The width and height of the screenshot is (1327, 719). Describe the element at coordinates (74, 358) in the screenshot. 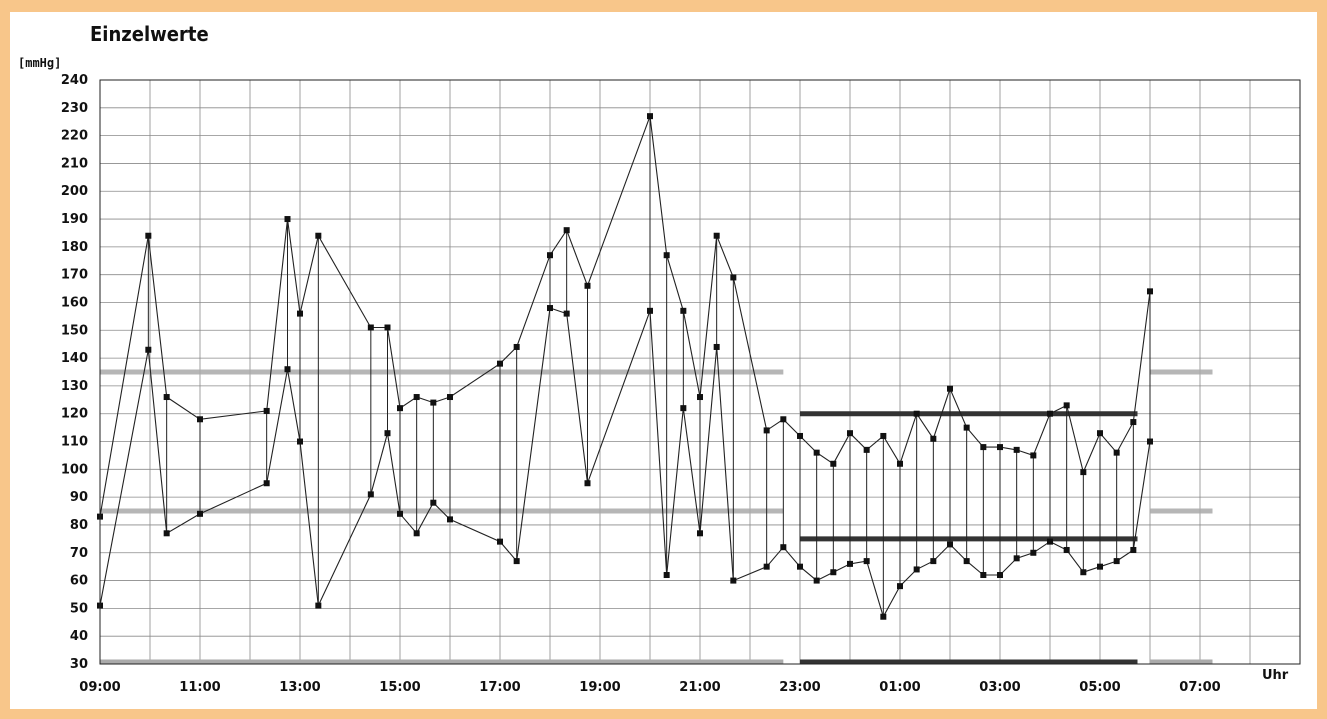

I see `y-tick-label: 140` at that location.